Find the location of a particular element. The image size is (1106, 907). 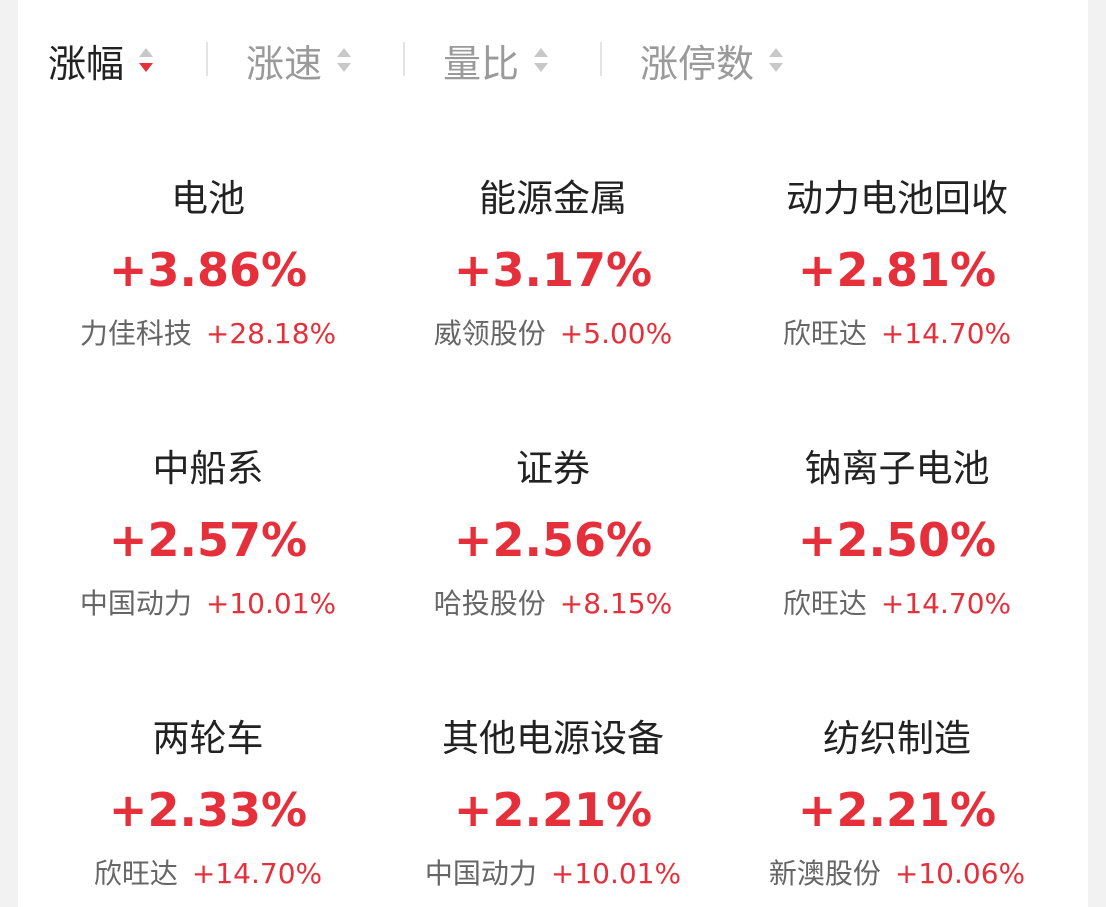

leader-change: +8.15% is located at coordinates (616, 603).